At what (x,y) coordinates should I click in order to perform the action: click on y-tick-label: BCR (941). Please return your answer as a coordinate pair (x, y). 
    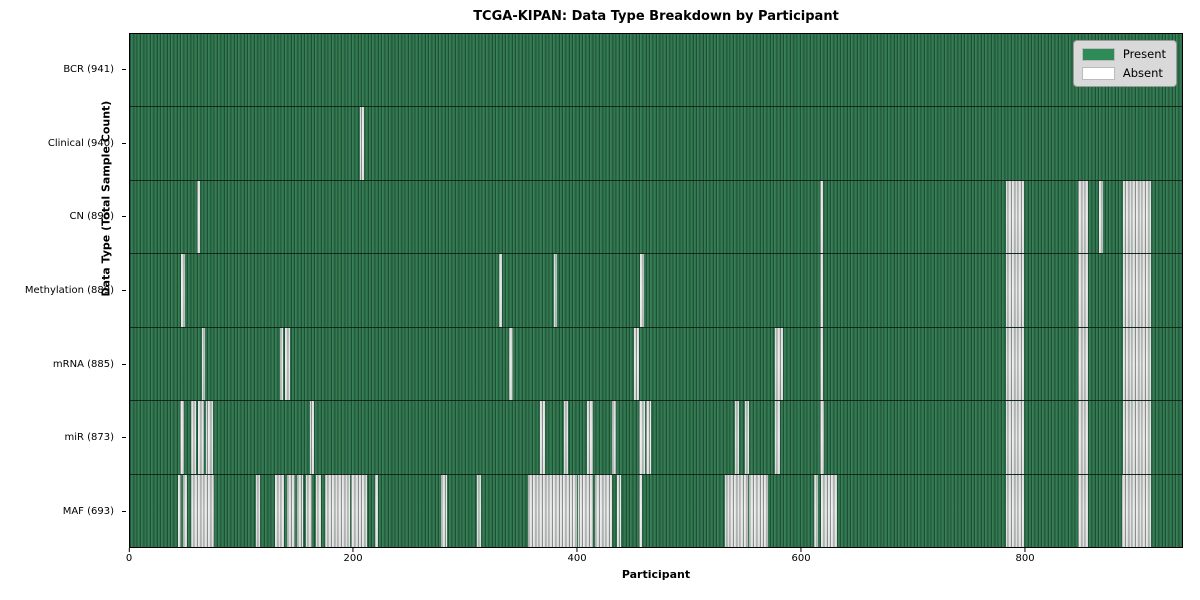
    Looking at the image, I should click on (88, 70).